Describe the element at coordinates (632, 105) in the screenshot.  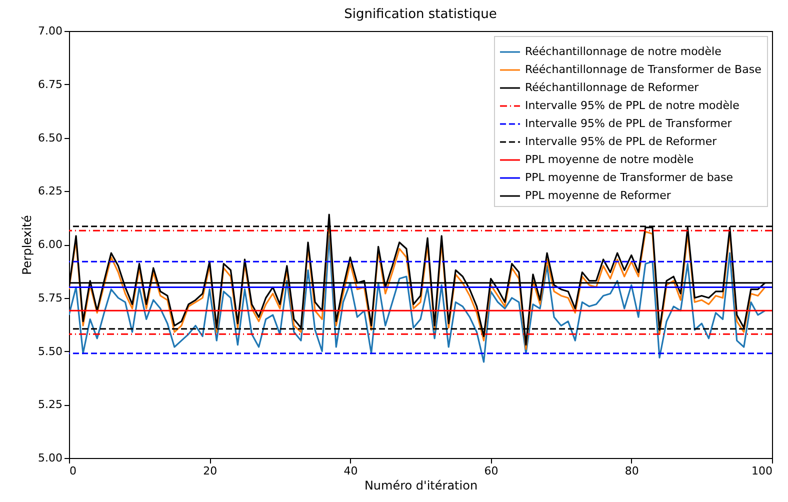
I see `legend-label: Intervalle 95% de PPL de notre modèle` at that location.